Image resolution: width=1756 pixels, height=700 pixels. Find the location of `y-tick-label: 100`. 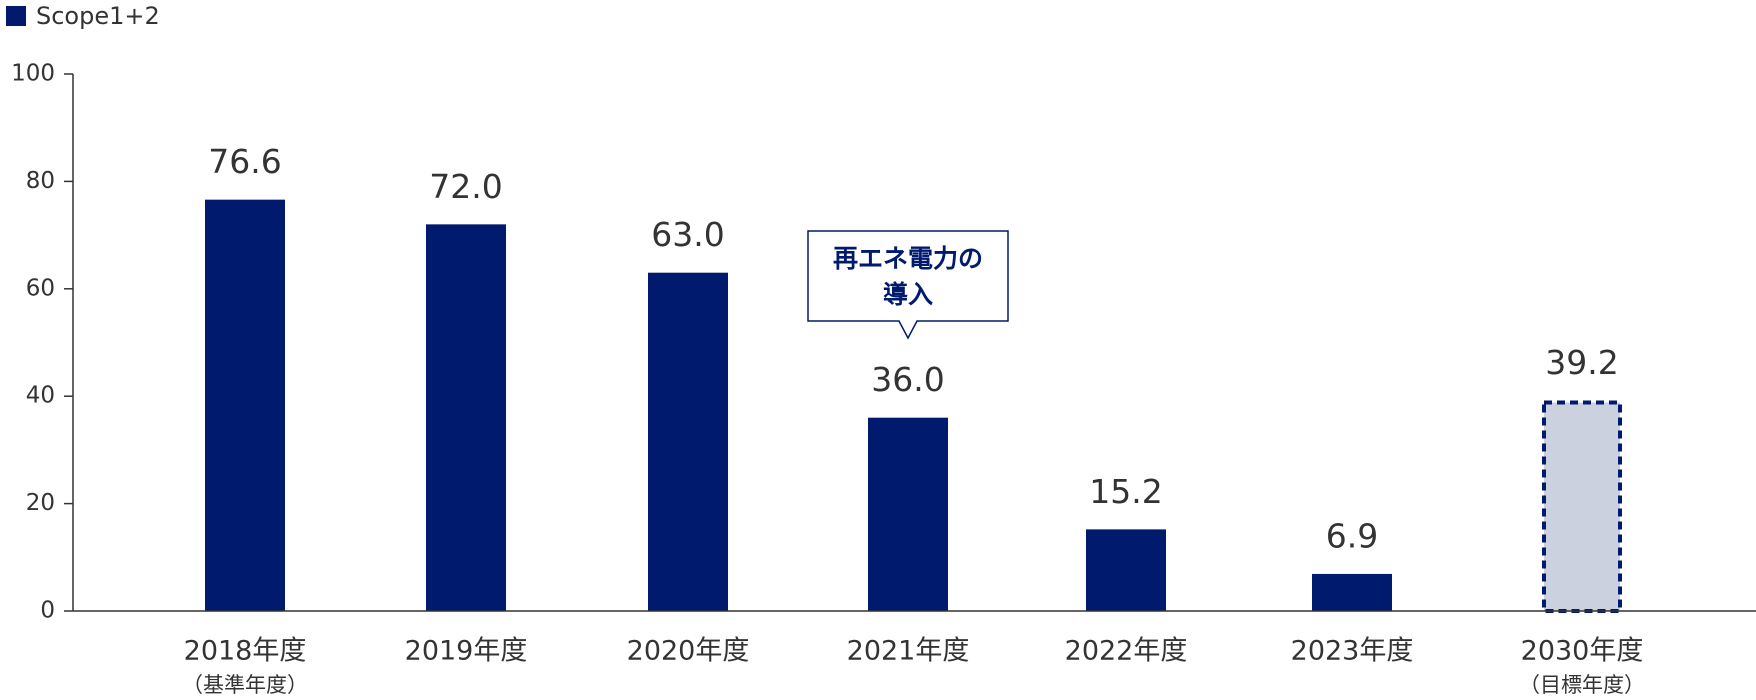

y-tick-label: 100 is located at coordinates (33, 74).